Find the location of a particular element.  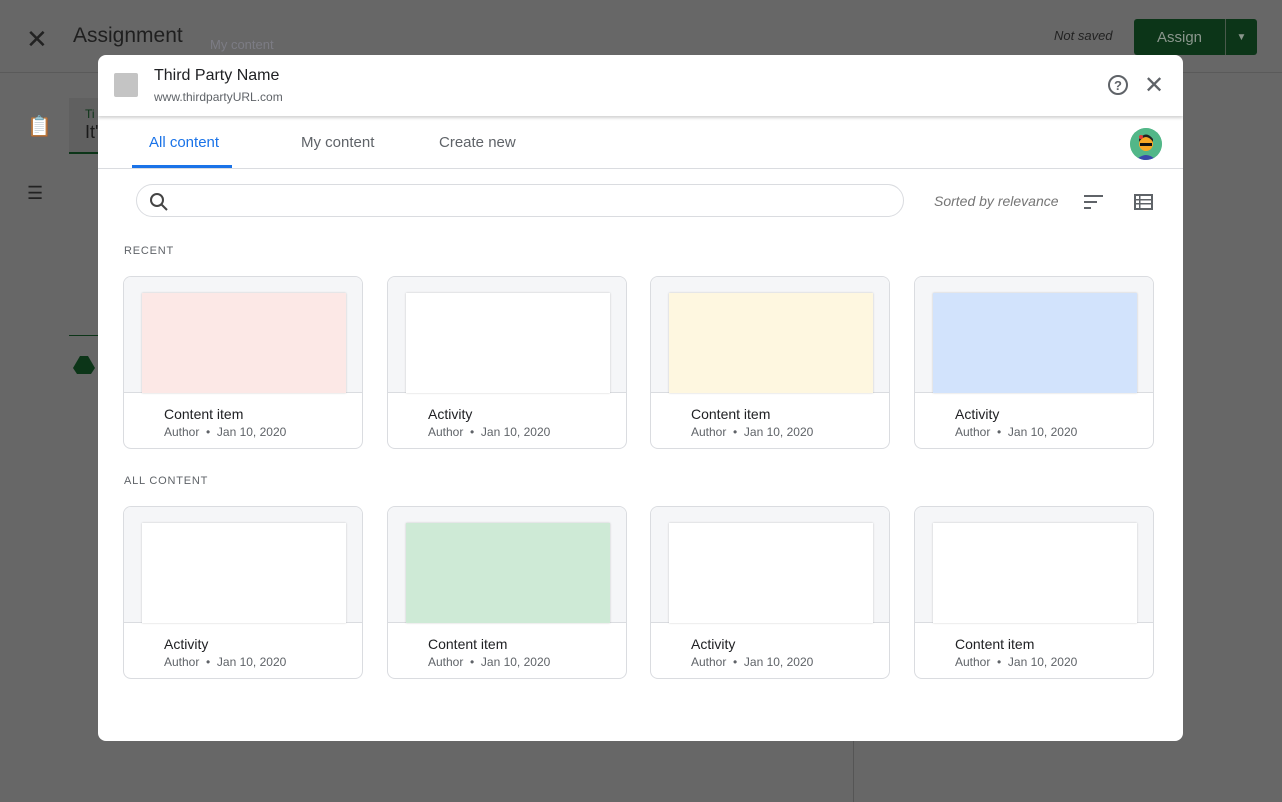

page-title: Assignment is located at coordinates (128, 35).